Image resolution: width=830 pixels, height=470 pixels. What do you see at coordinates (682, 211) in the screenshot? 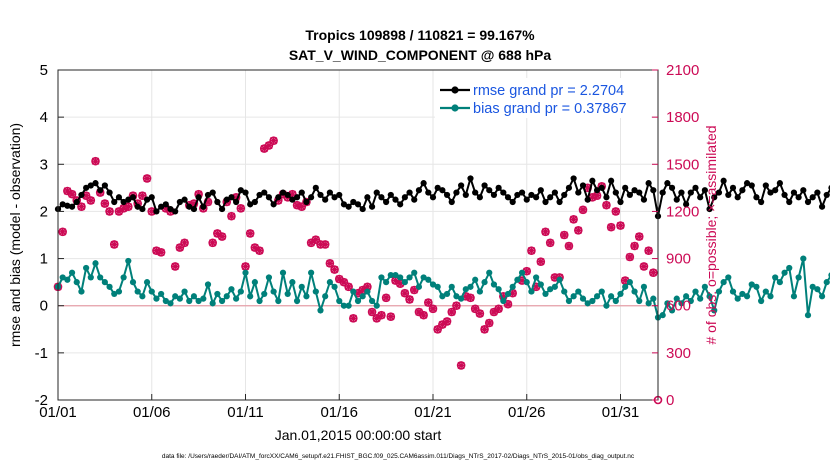
I see `y2-tick-label: 1200` at bounding box center [682, 211].